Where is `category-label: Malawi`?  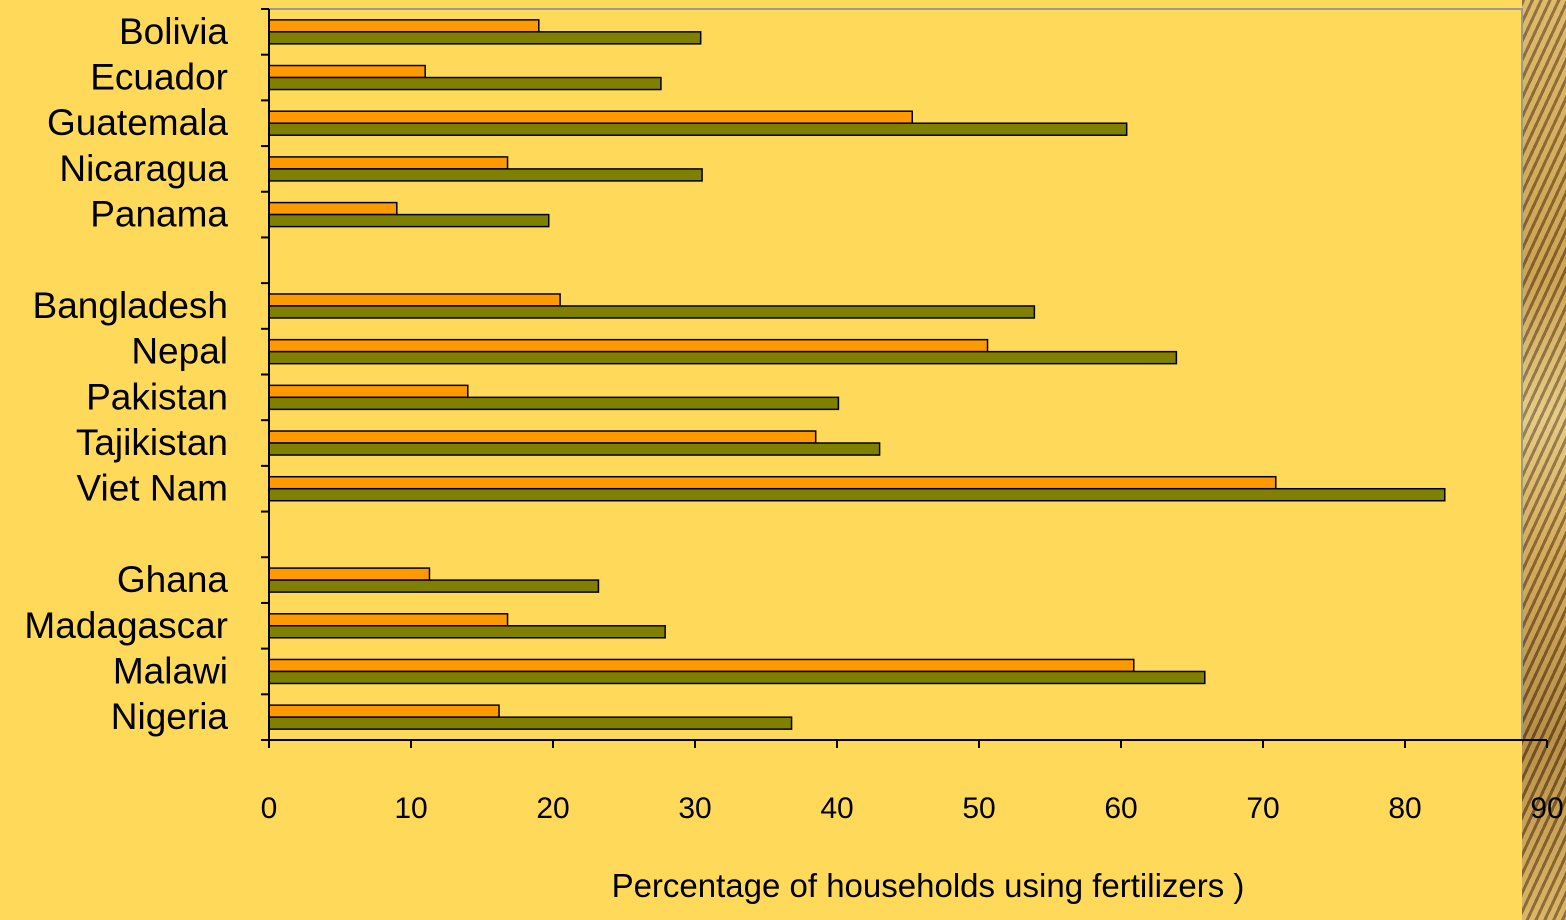 category-label: Malawi is located at coordinates (170, 670).